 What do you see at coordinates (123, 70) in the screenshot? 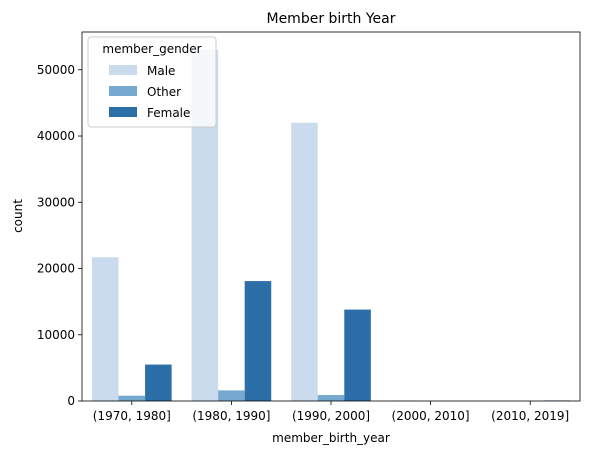
I see `legend-swatch-male` at bounding box center [123, 70].